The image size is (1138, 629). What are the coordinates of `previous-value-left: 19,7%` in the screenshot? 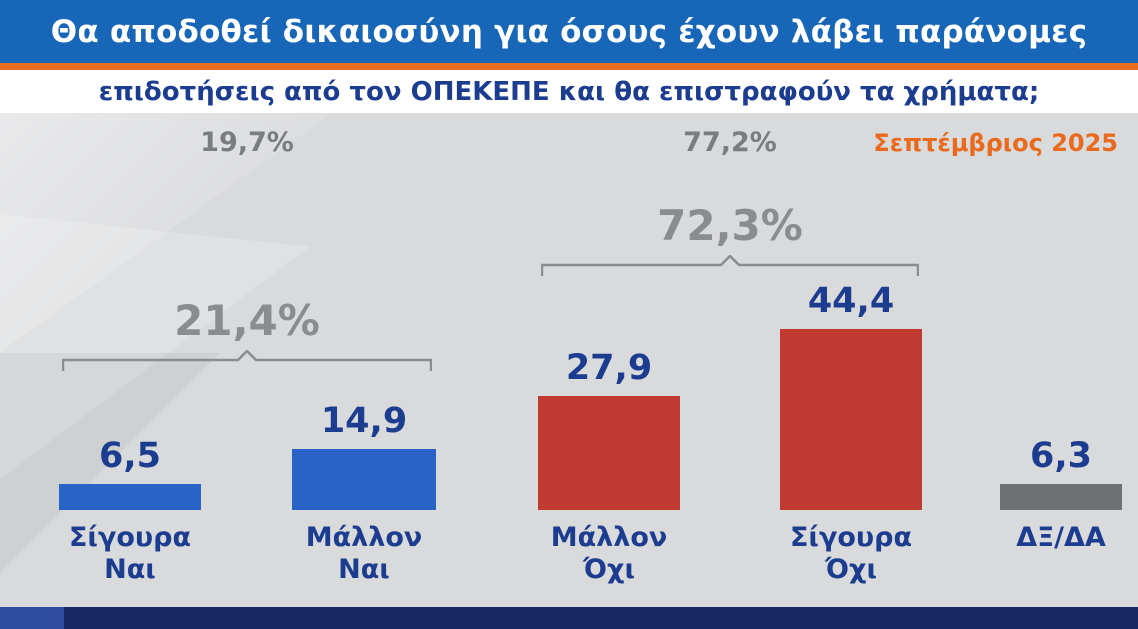 It's located at (247, 142).